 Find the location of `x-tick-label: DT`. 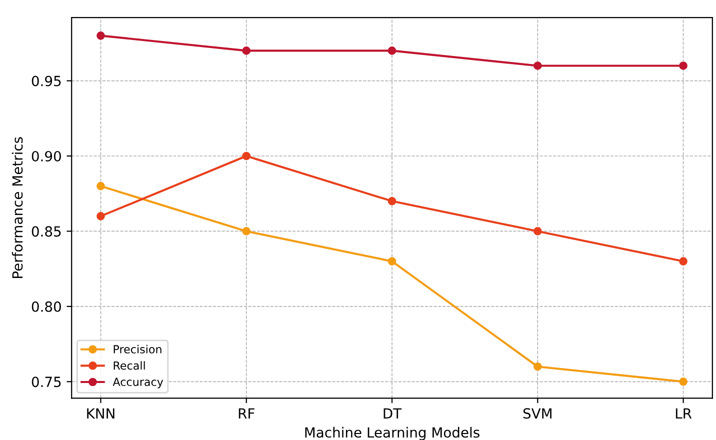

x-tick-label: DT is located at coordinates (393, 413).